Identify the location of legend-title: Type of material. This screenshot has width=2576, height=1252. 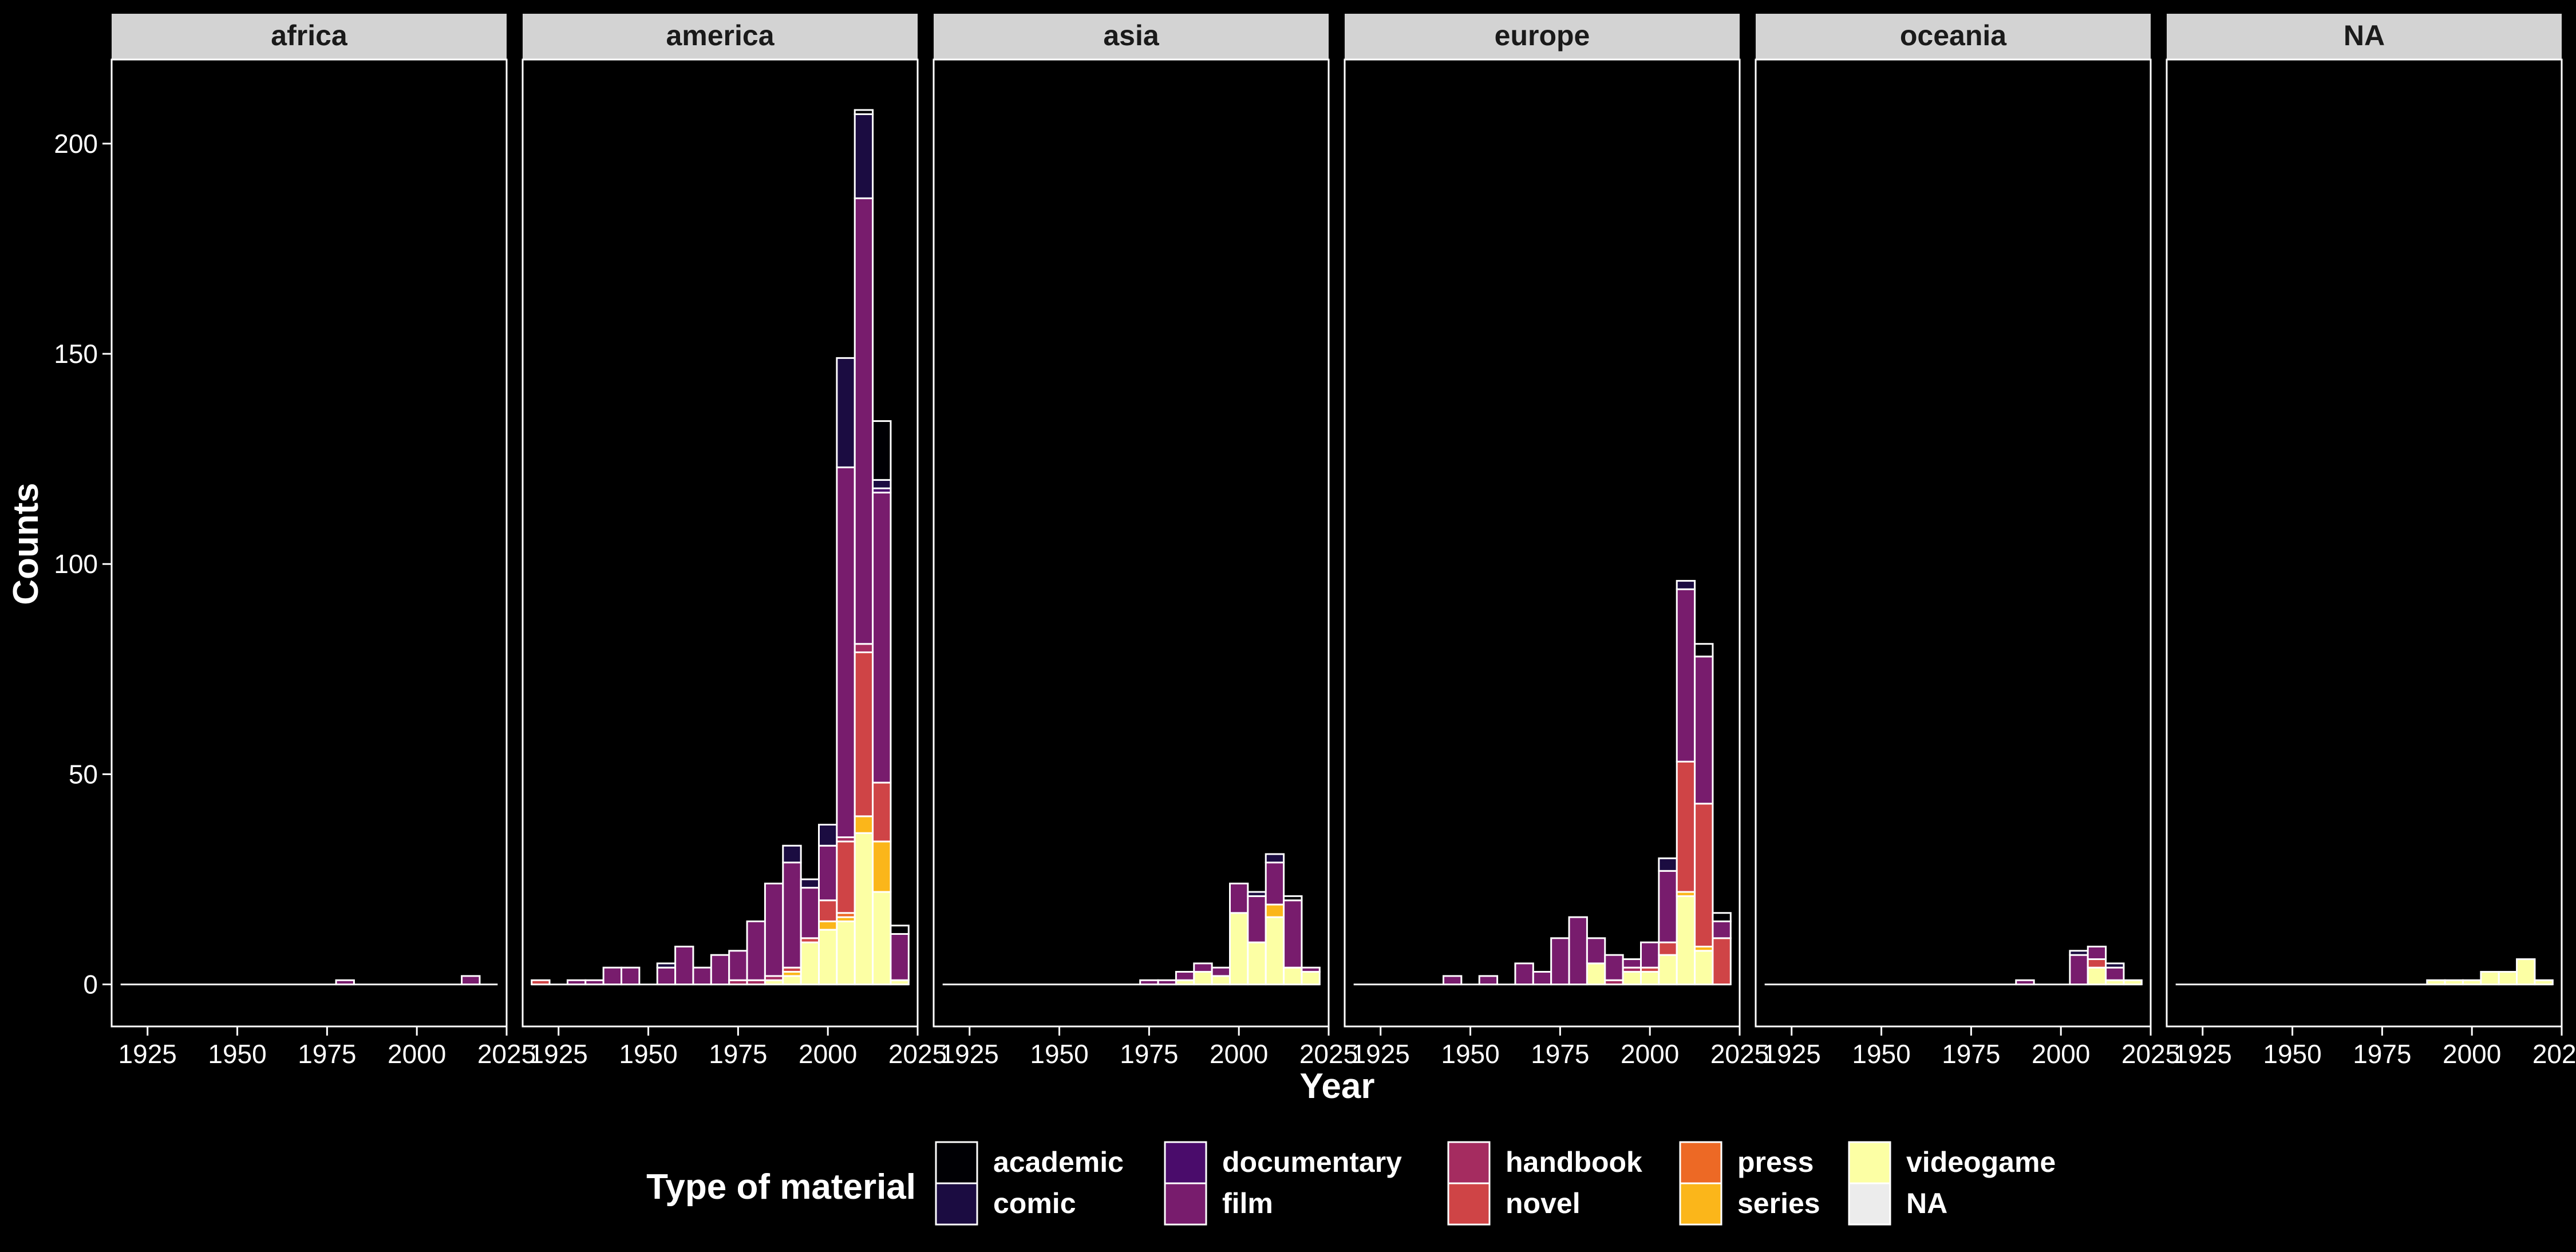
(781, 1187).